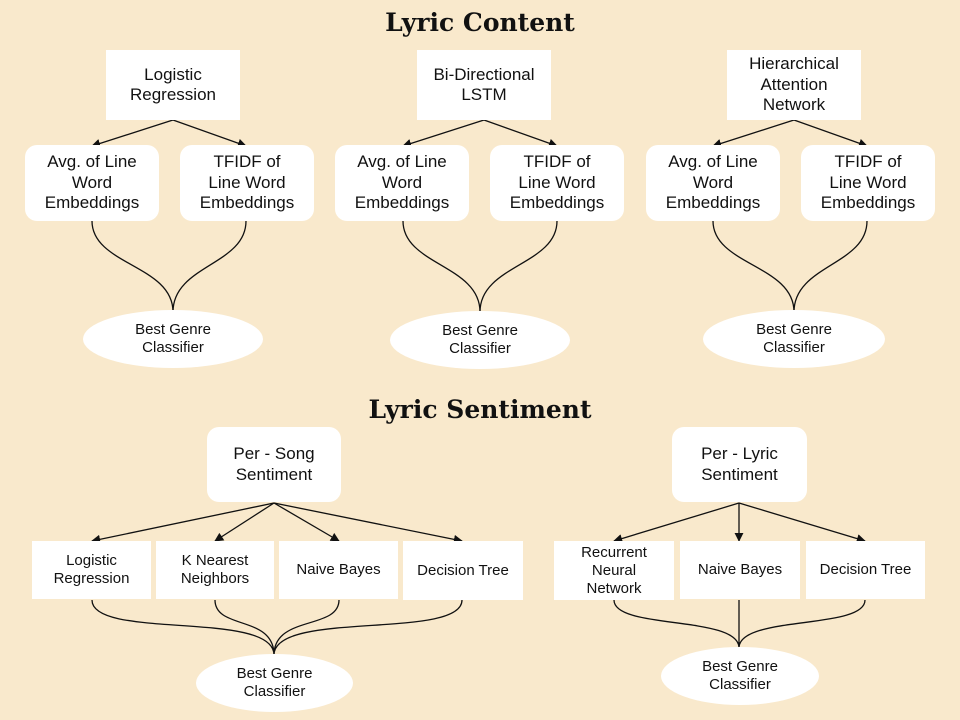  Describe the element at coordinates (830, 133) in the screenshot. I see `arrow-c3-tfidf` at that location.